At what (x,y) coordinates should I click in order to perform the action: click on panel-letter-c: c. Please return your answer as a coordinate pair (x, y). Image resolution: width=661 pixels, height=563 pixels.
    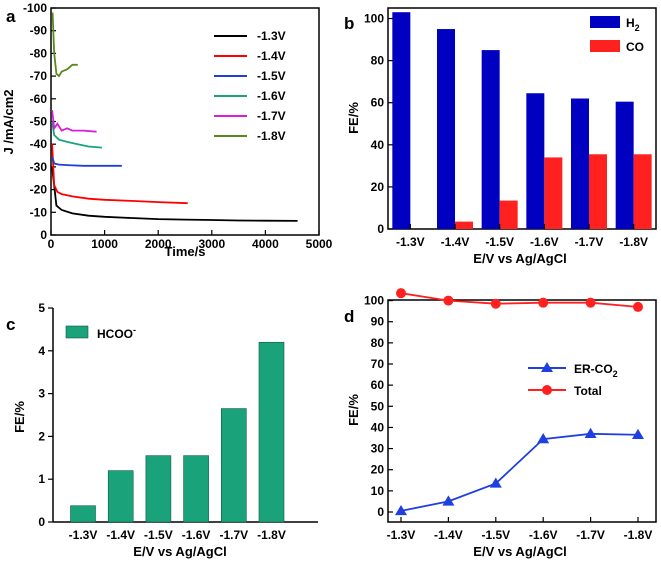
    Looking at the image, I should click on (10, 324).